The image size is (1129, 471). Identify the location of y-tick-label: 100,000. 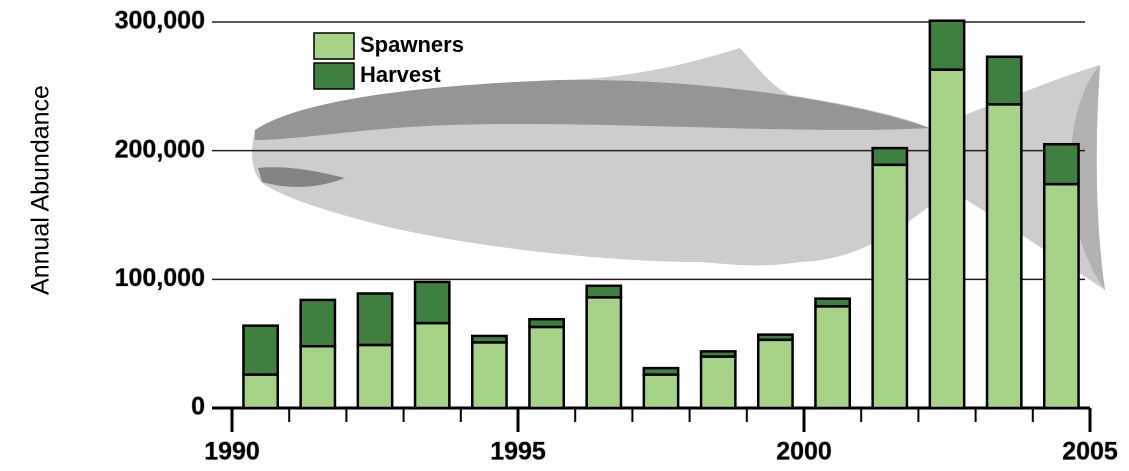
(160, 278).